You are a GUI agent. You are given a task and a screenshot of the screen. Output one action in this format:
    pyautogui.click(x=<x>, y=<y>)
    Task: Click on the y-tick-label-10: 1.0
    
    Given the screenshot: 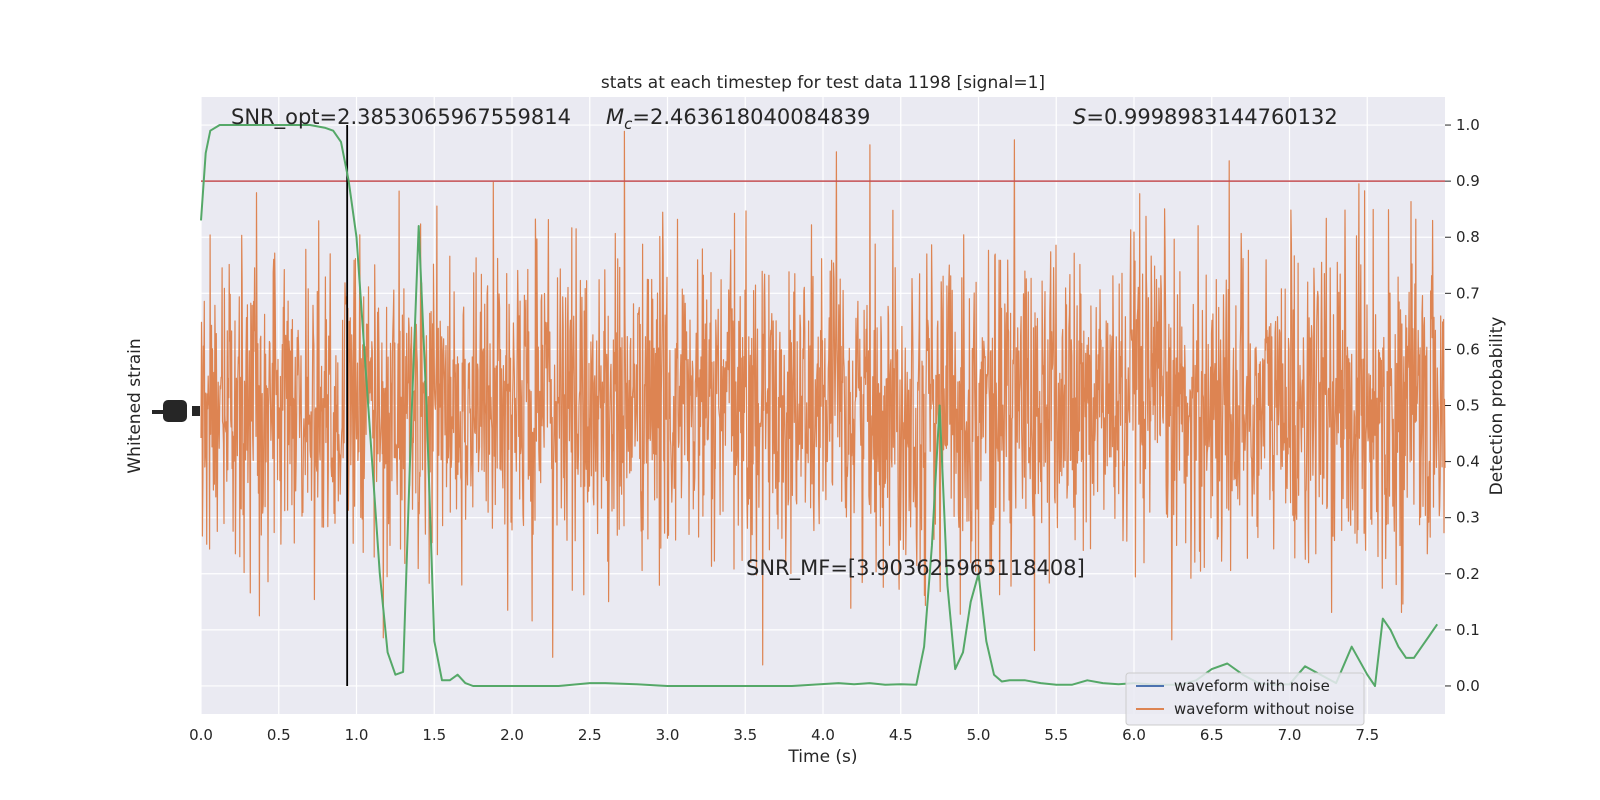 What is the action you would take?
    pyautogui.click(x=1468, y=125)
    